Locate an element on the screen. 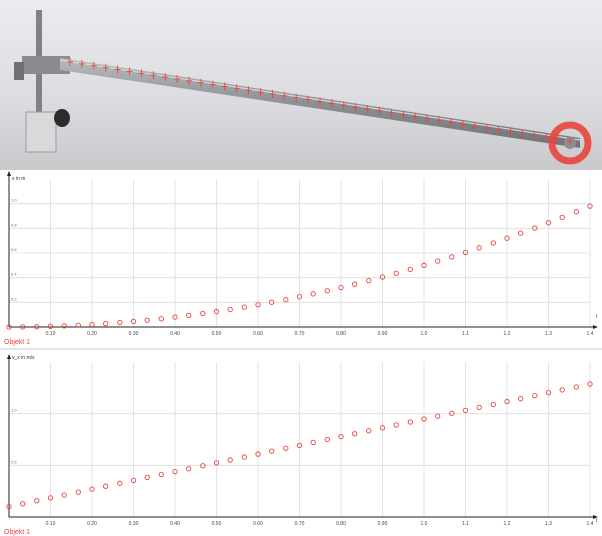 The height and width of the screenshot is (536, 602). chart-1-xtick-label: 0.70 is located at coordinates (300, 334).